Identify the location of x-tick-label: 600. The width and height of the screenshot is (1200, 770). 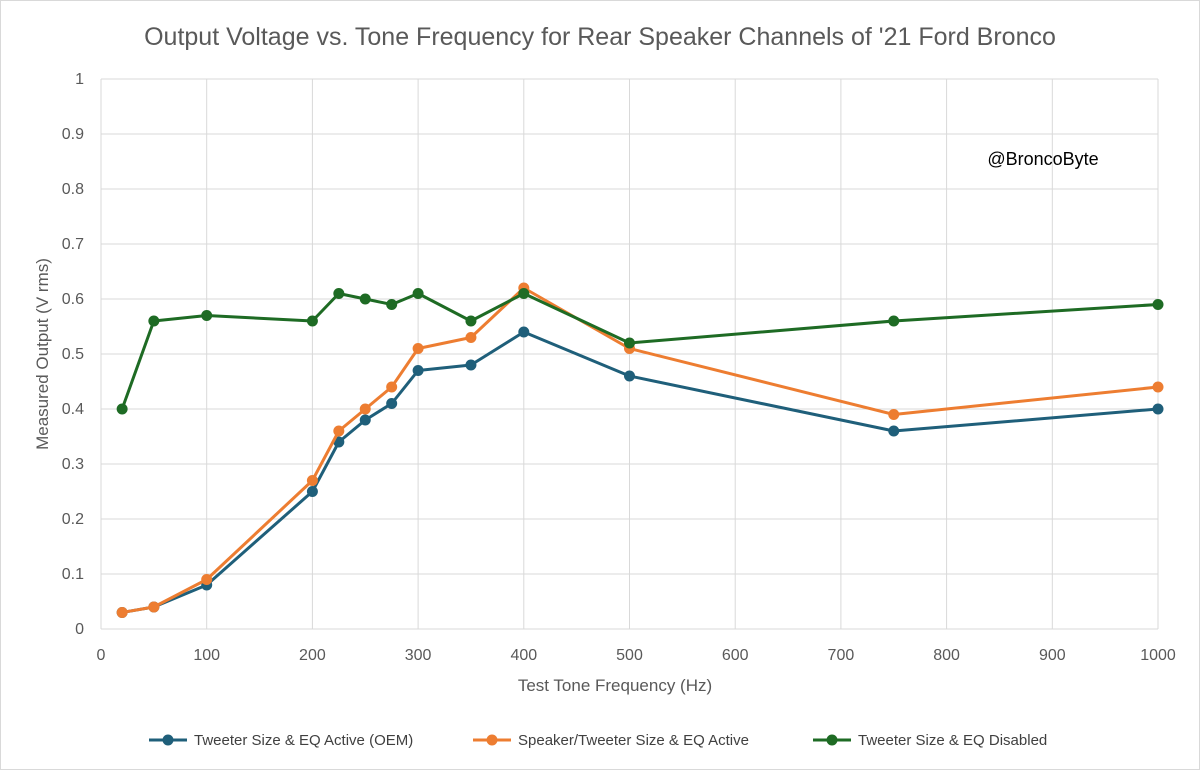
(735, 655).